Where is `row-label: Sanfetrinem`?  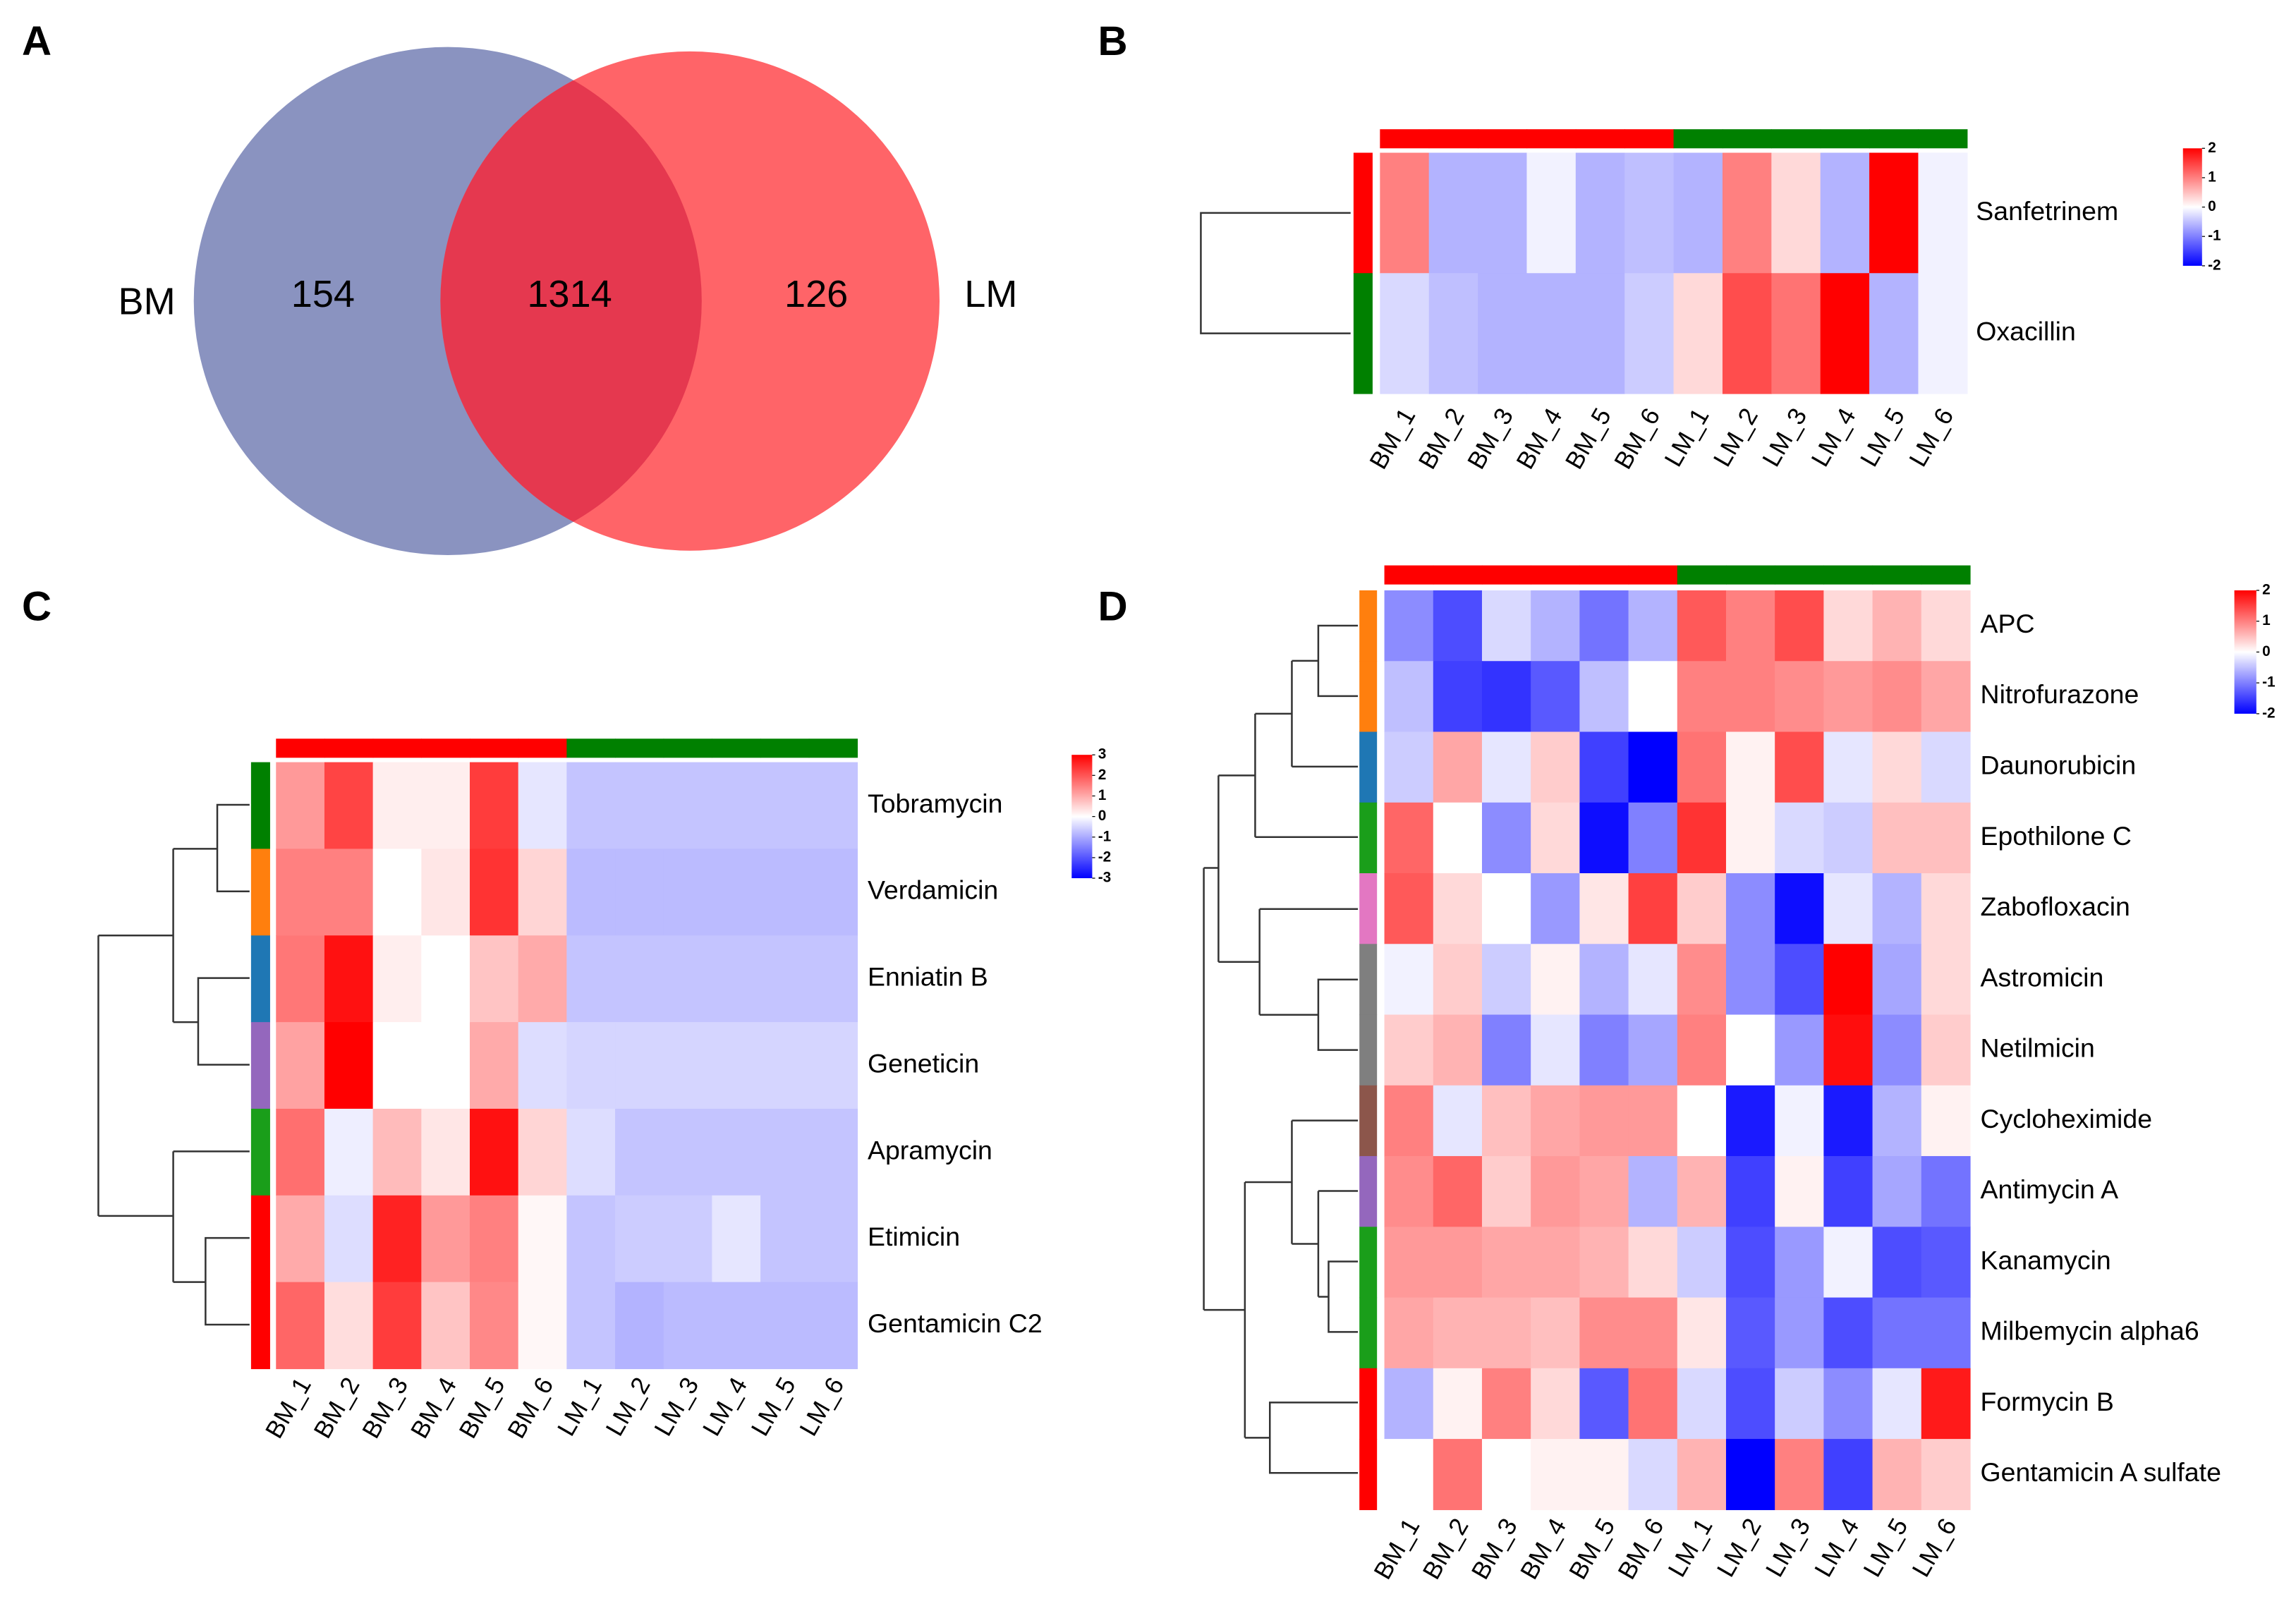 row-label: Sanfetrinem is located at coordinates (2047, 211).